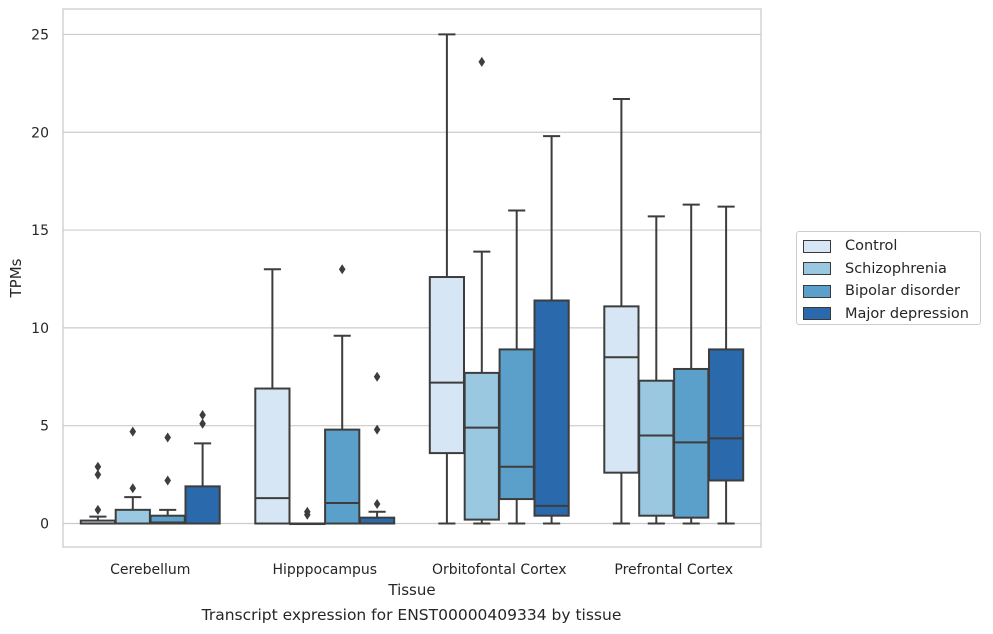  I want to click on legend-item: Control, so click(891, 246).